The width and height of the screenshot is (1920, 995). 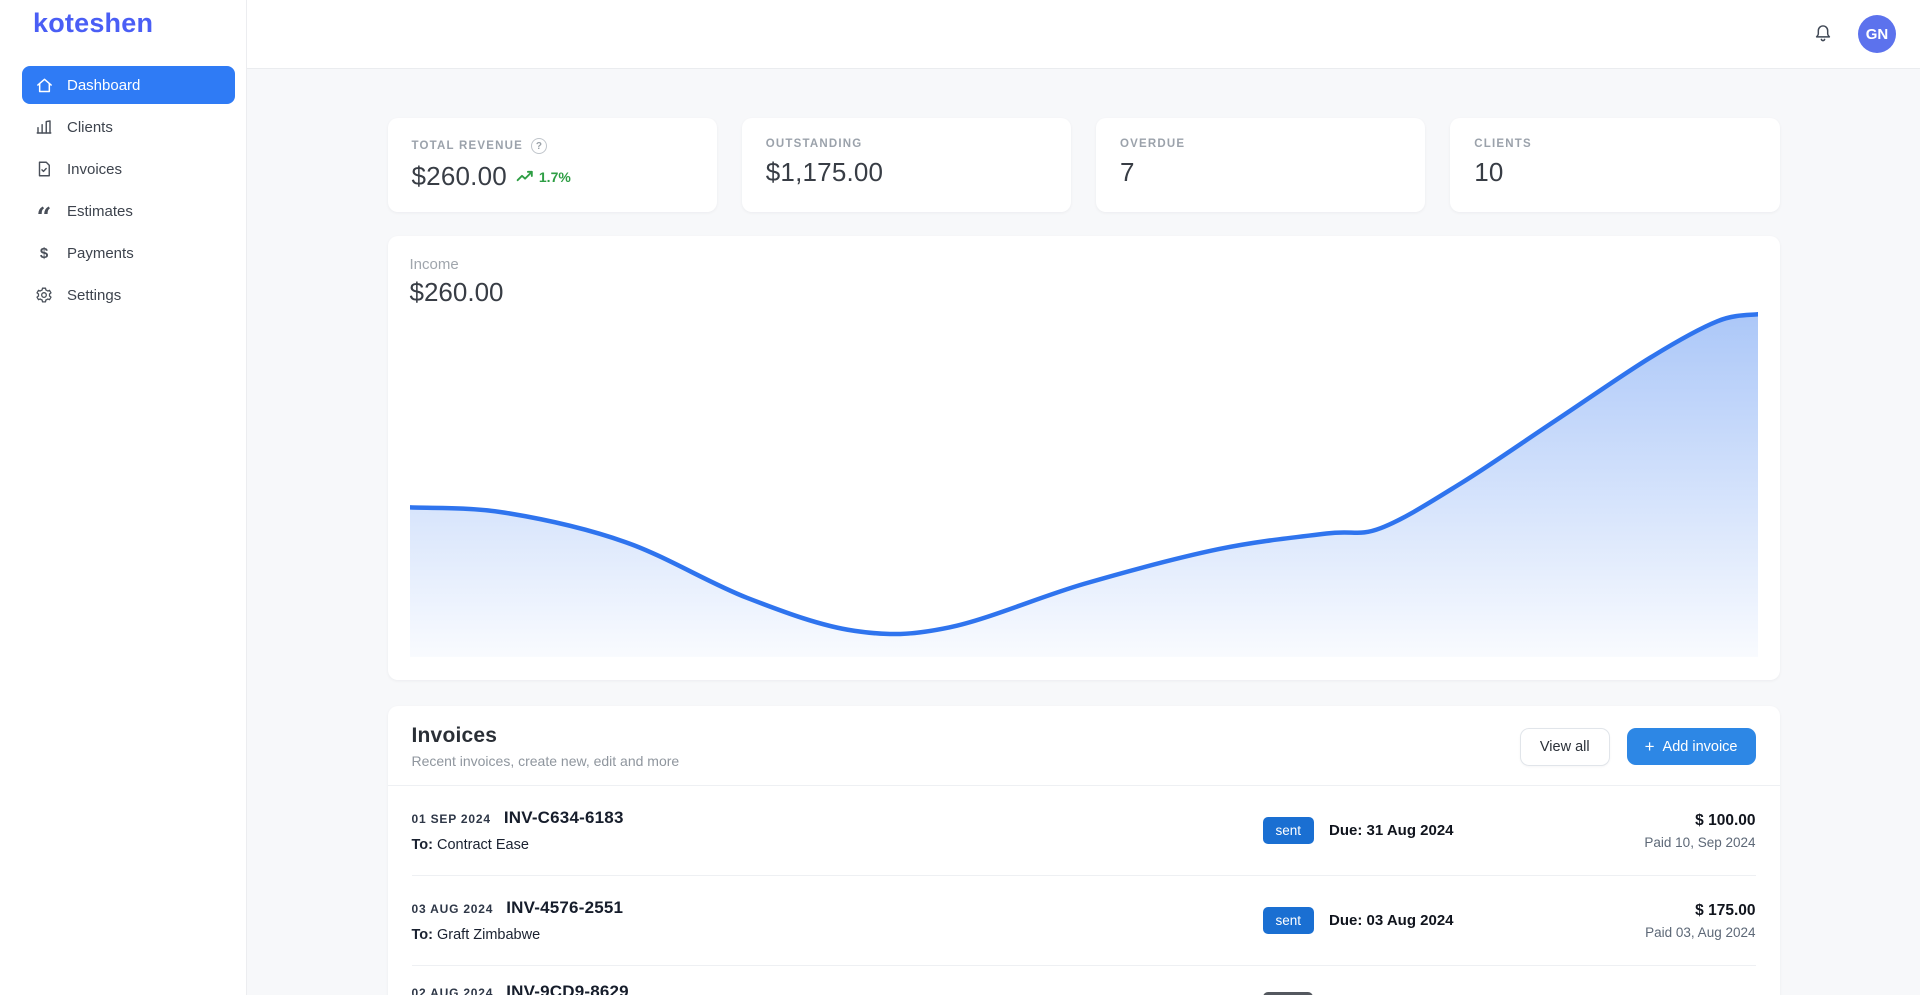 What do you see at coordinates (1700, 842) in the screenshot?
I see `invoice-paid-date: Paid 10, Sep 2024` at bounding box center [1700, 842].